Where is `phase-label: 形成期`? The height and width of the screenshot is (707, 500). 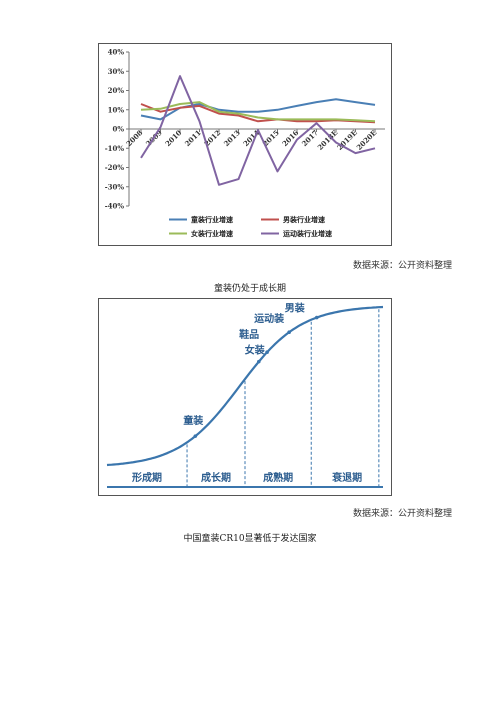
phase-label: 形成期 is located at coordinates (147, 477).